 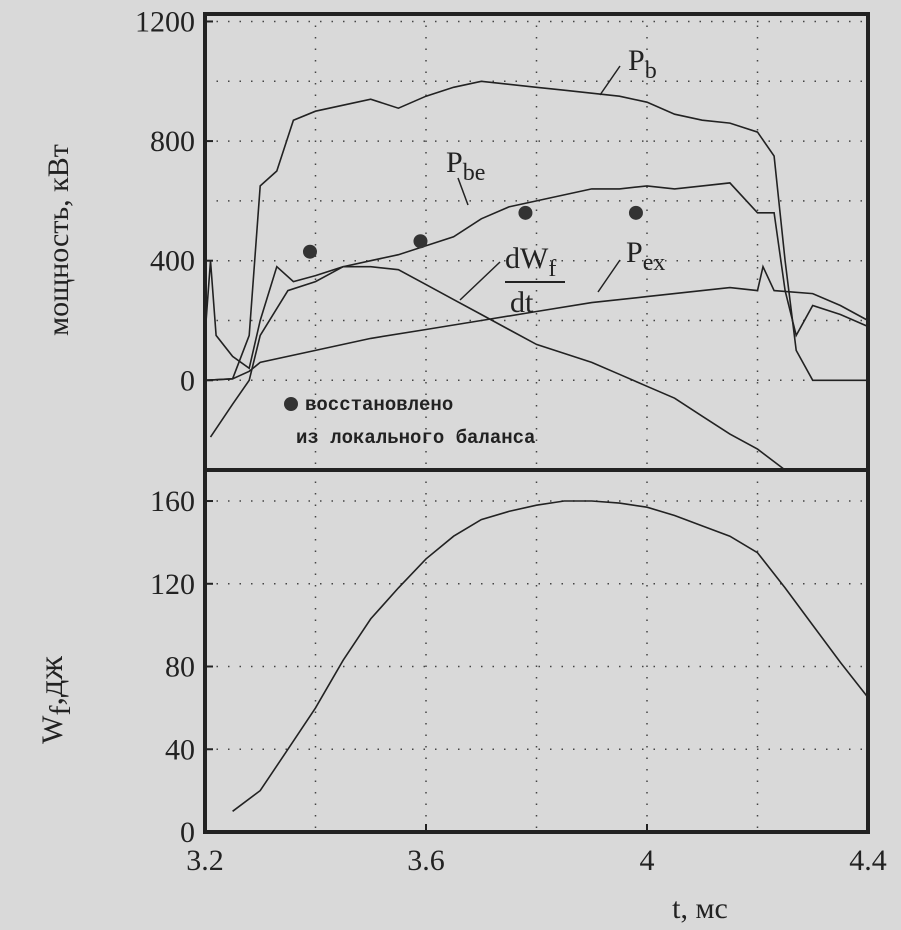 I want to click on series-label: Pb, so click(x=642, y=64).